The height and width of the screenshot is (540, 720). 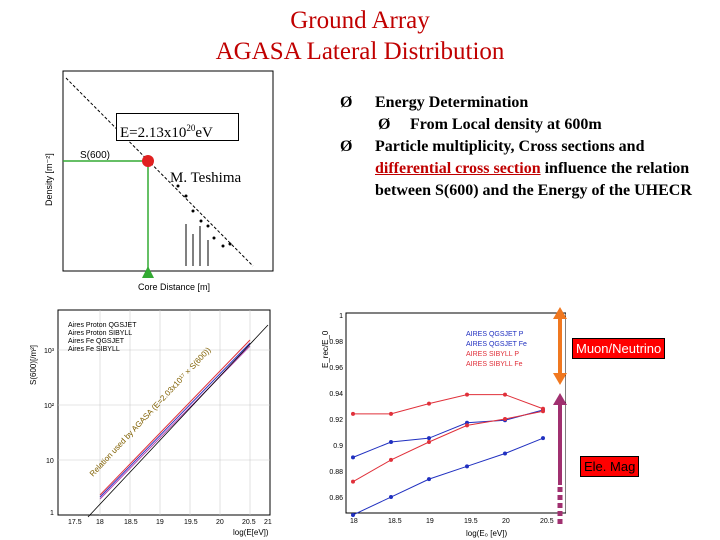 What do you see at coordinates (490, 124) in the screenshot?
I see `bullet-1-sub: Ø From Local density at 600m` at bounding box center [490, 124].